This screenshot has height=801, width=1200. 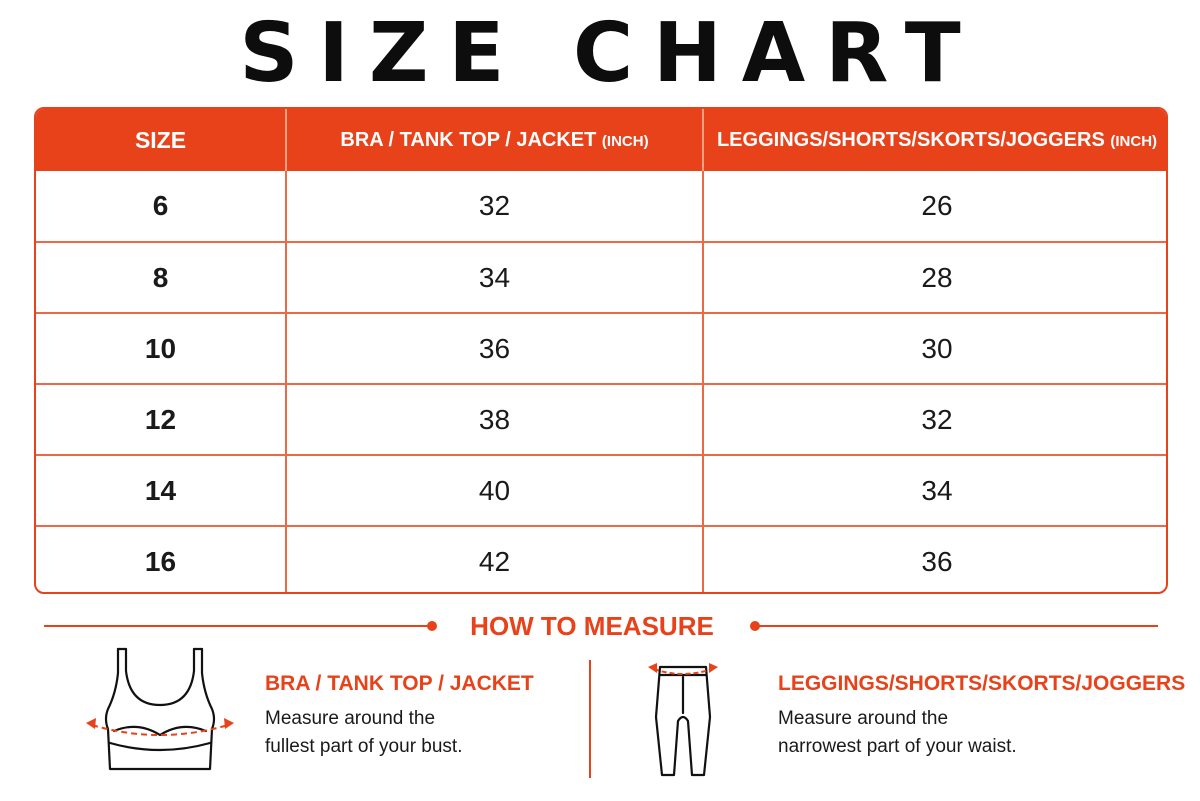 I want to click on table-row: 8 34 28, so click(x=601, y=277).